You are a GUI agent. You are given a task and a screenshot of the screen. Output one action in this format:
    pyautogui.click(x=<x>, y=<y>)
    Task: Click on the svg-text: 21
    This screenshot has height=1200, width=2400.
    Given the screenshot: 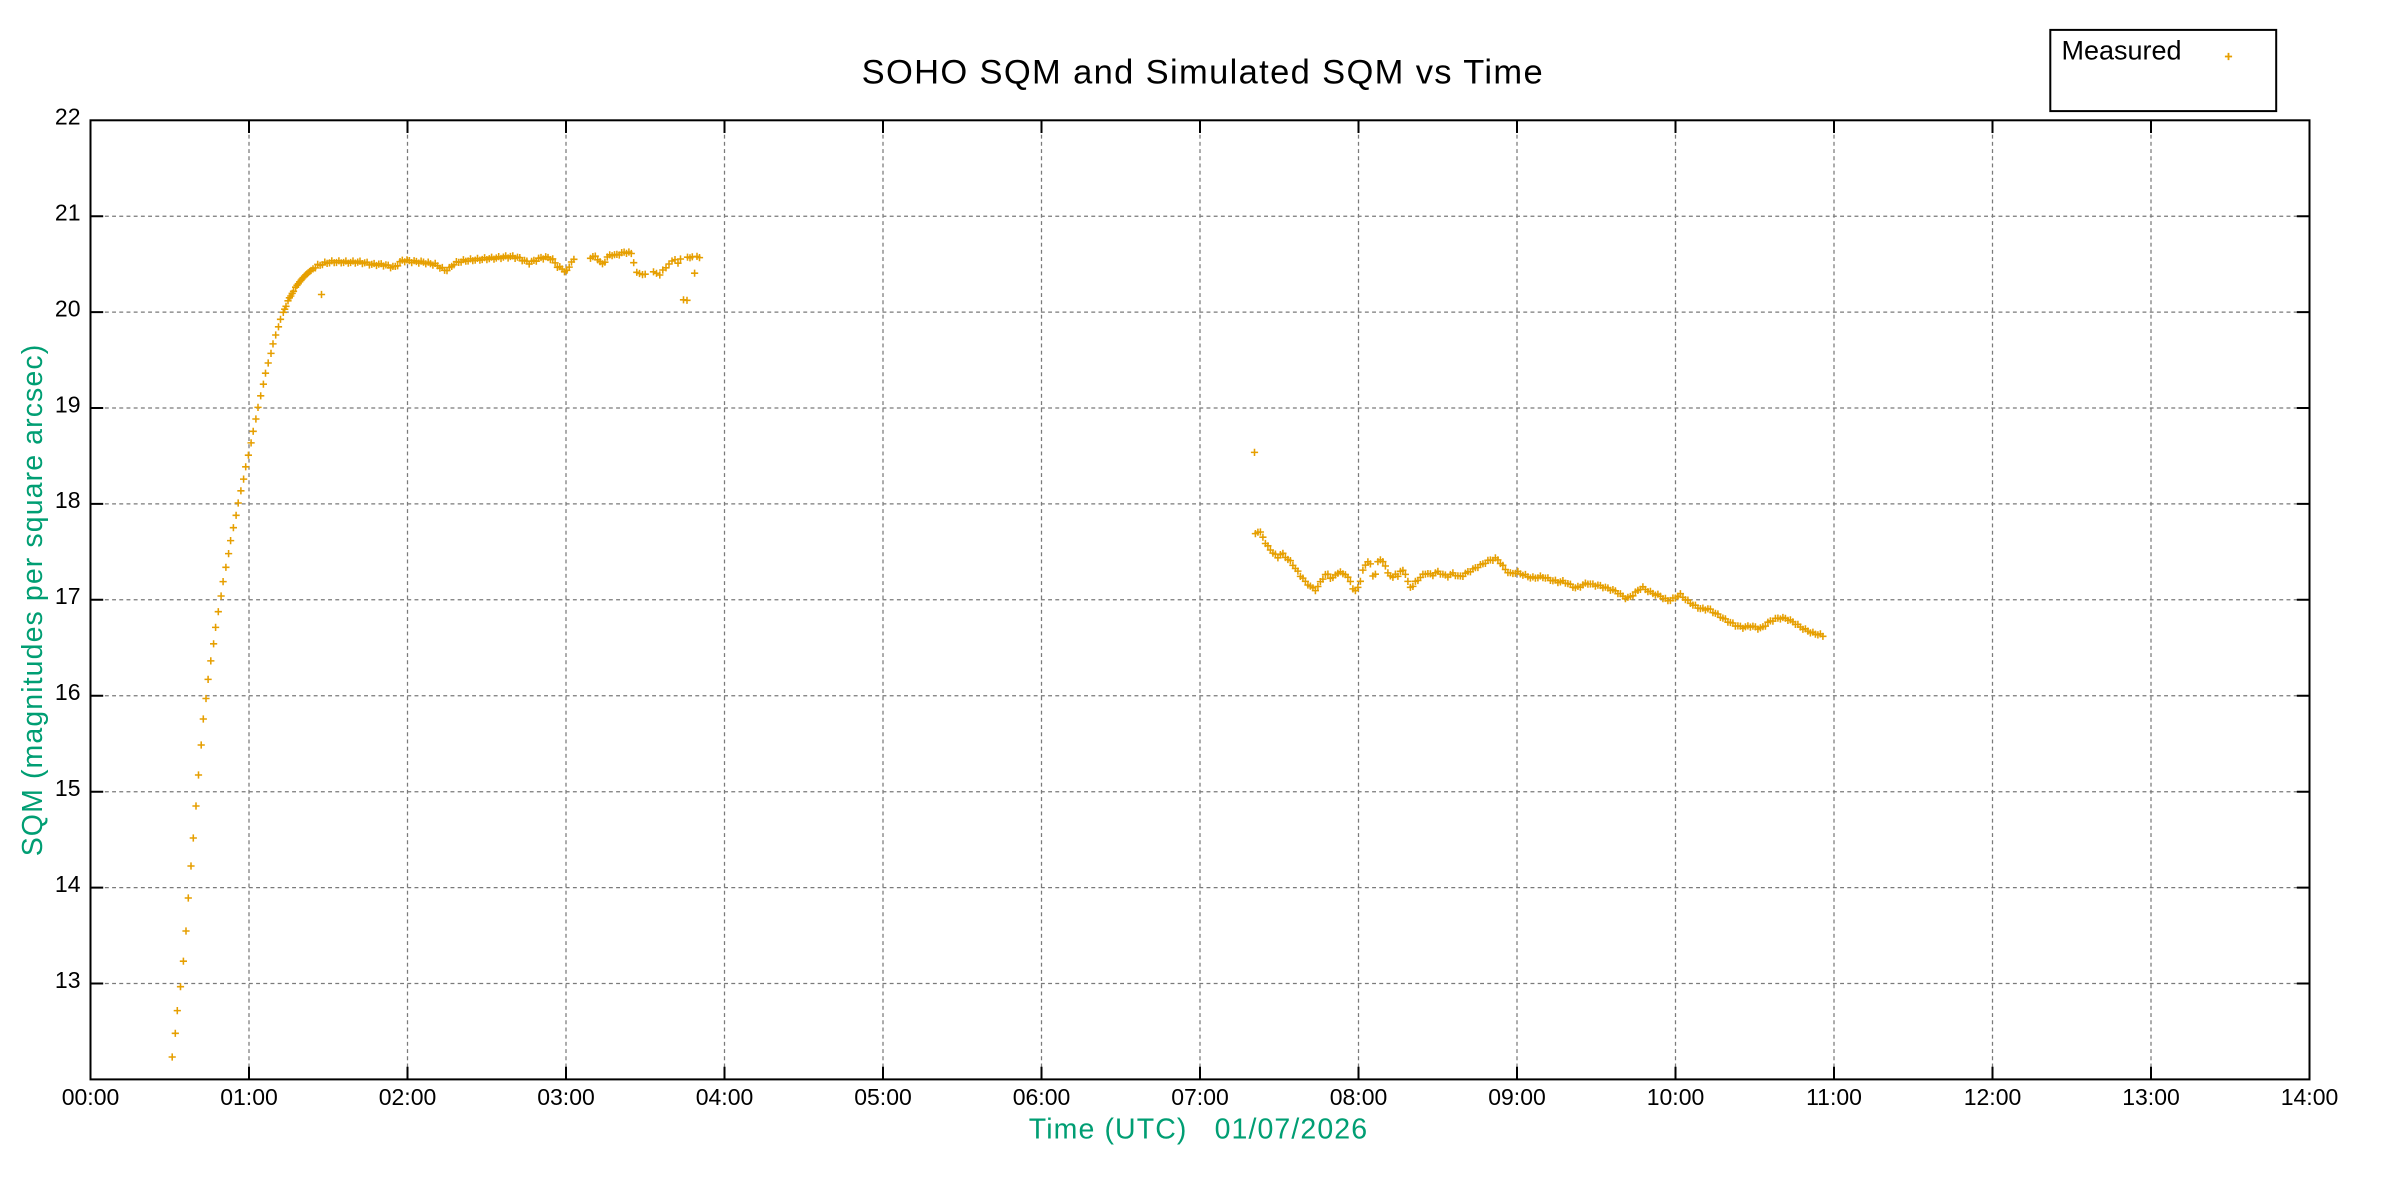 What is the action you would take?
    pyautogui.click(x=68, y=213)
    